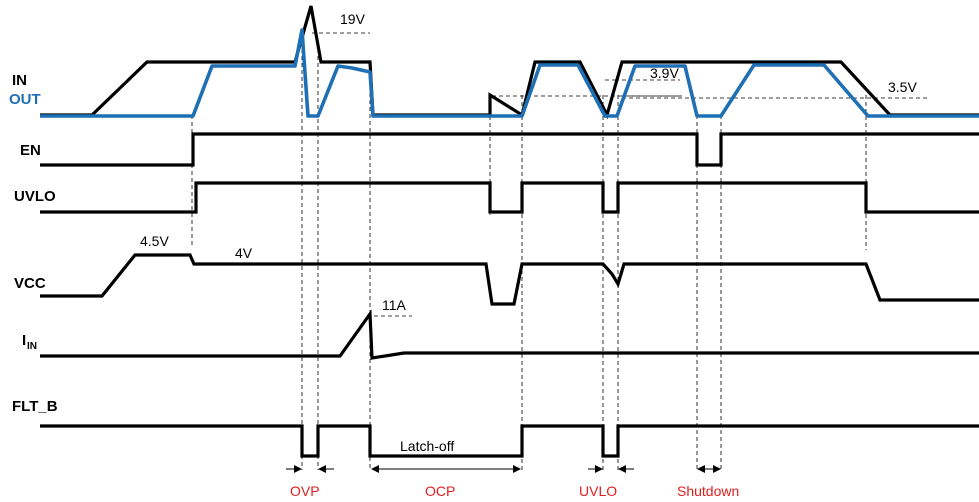  What do you see at coordinates (902, 87) in the screenshot?
I see `annotation-3-5v: 3.5V` at bounding box center [902, 87].